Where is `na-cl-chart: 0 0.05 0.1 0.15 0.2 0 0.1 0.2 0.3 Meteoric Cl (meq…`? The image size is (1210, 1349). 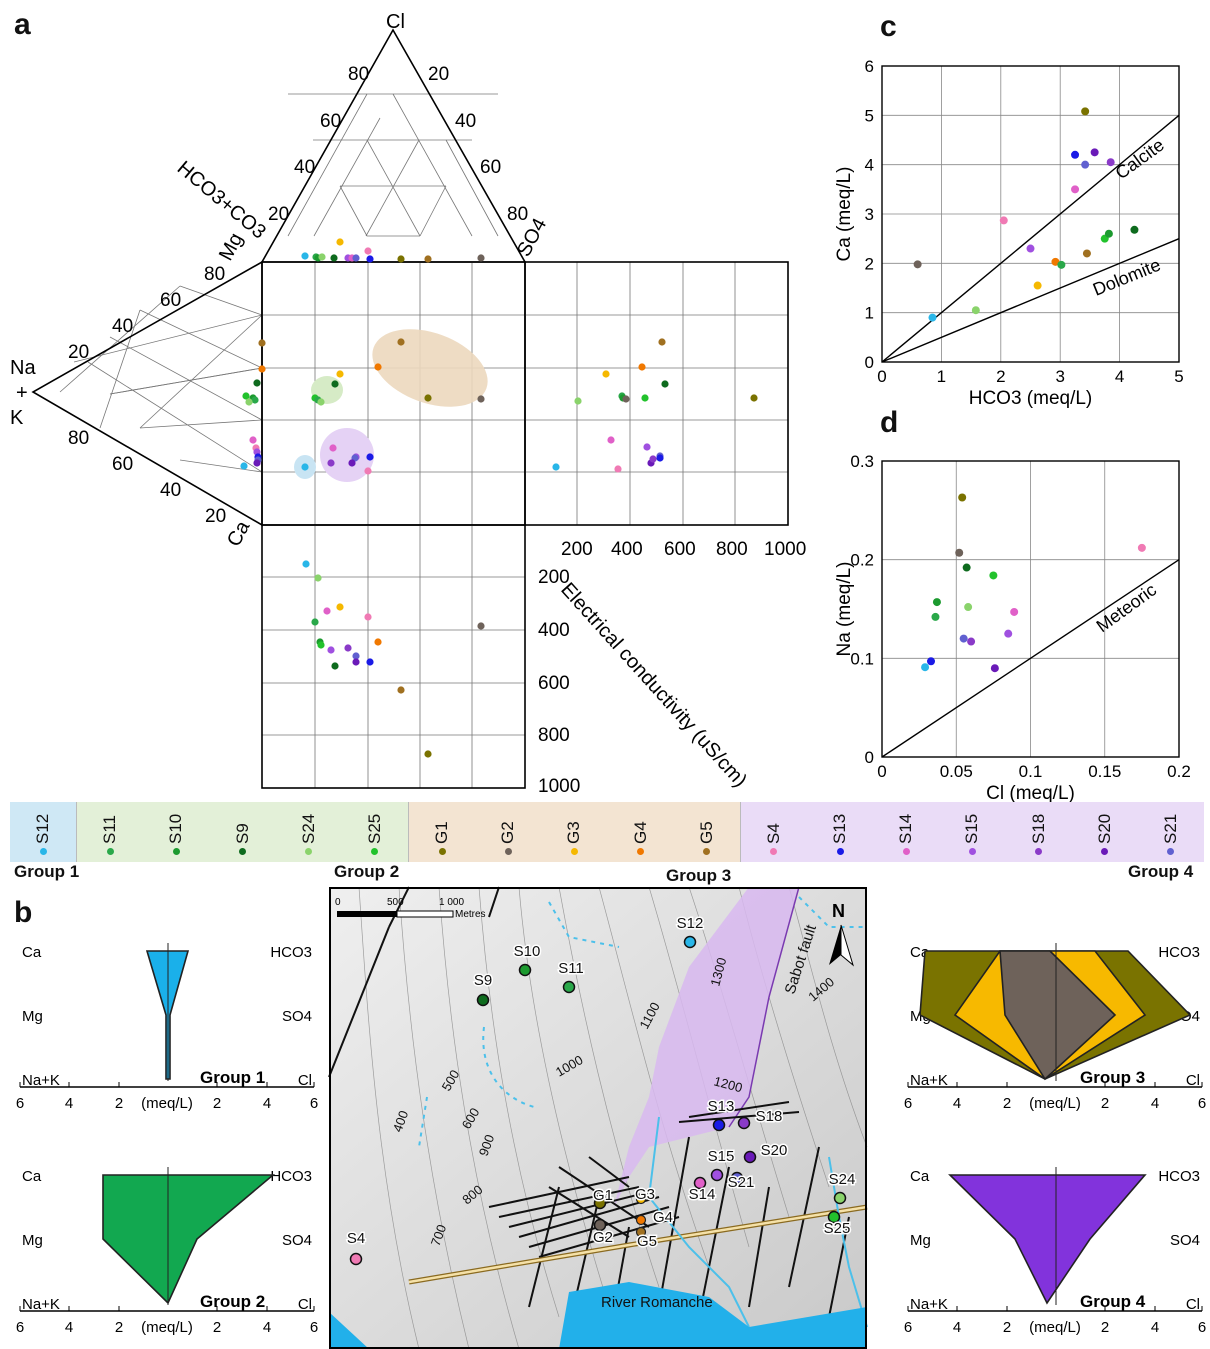 na-cl-chart: 0 0.05 0.1 0.15 0.2 0 0.1 0.2 0.3 Meteoric Cl (meq… is located at coordinates (1012, 628).